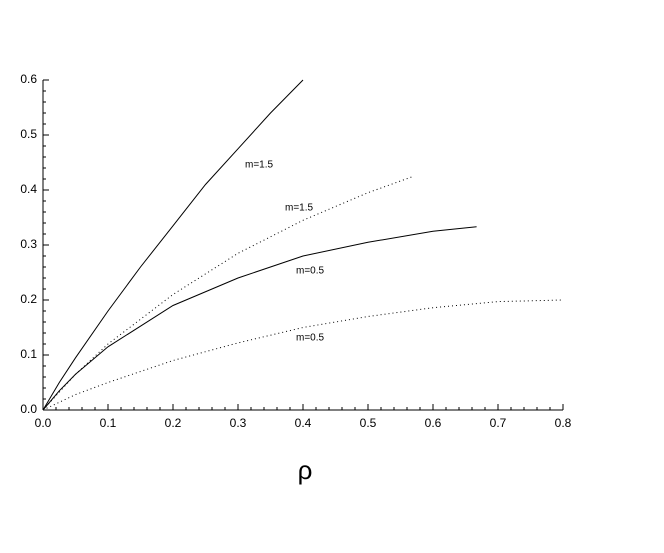 Image resolution: width=664 pixels, height=553 pixels. I want to click on y-tick-label: 0.0, so click(28, 409).